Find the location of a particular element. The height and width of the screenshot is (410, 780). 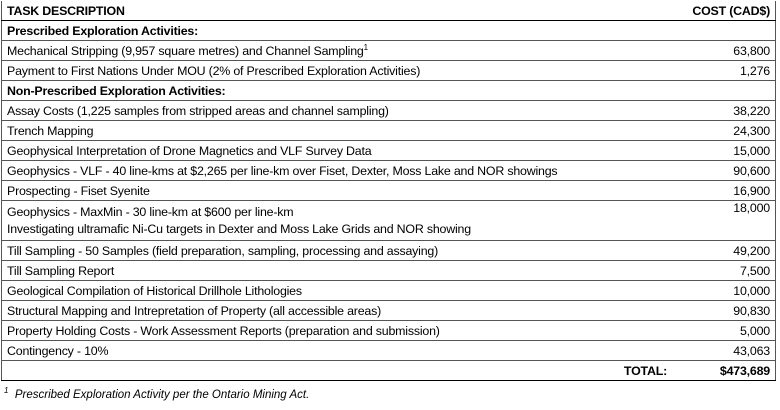

cost: 49,200 is located at coordinates (725, 250).